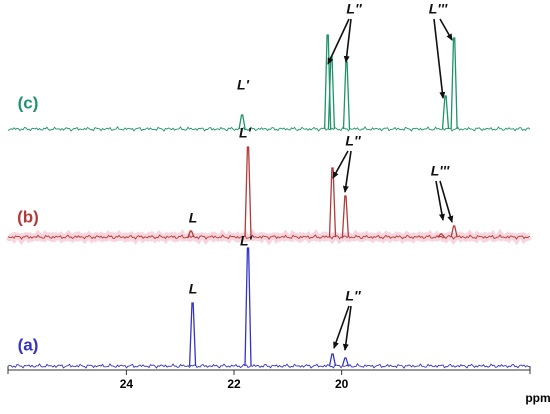 The height and width of the screenshot is (414, 550). I want to click on series-label: (c), so click(28, 102).